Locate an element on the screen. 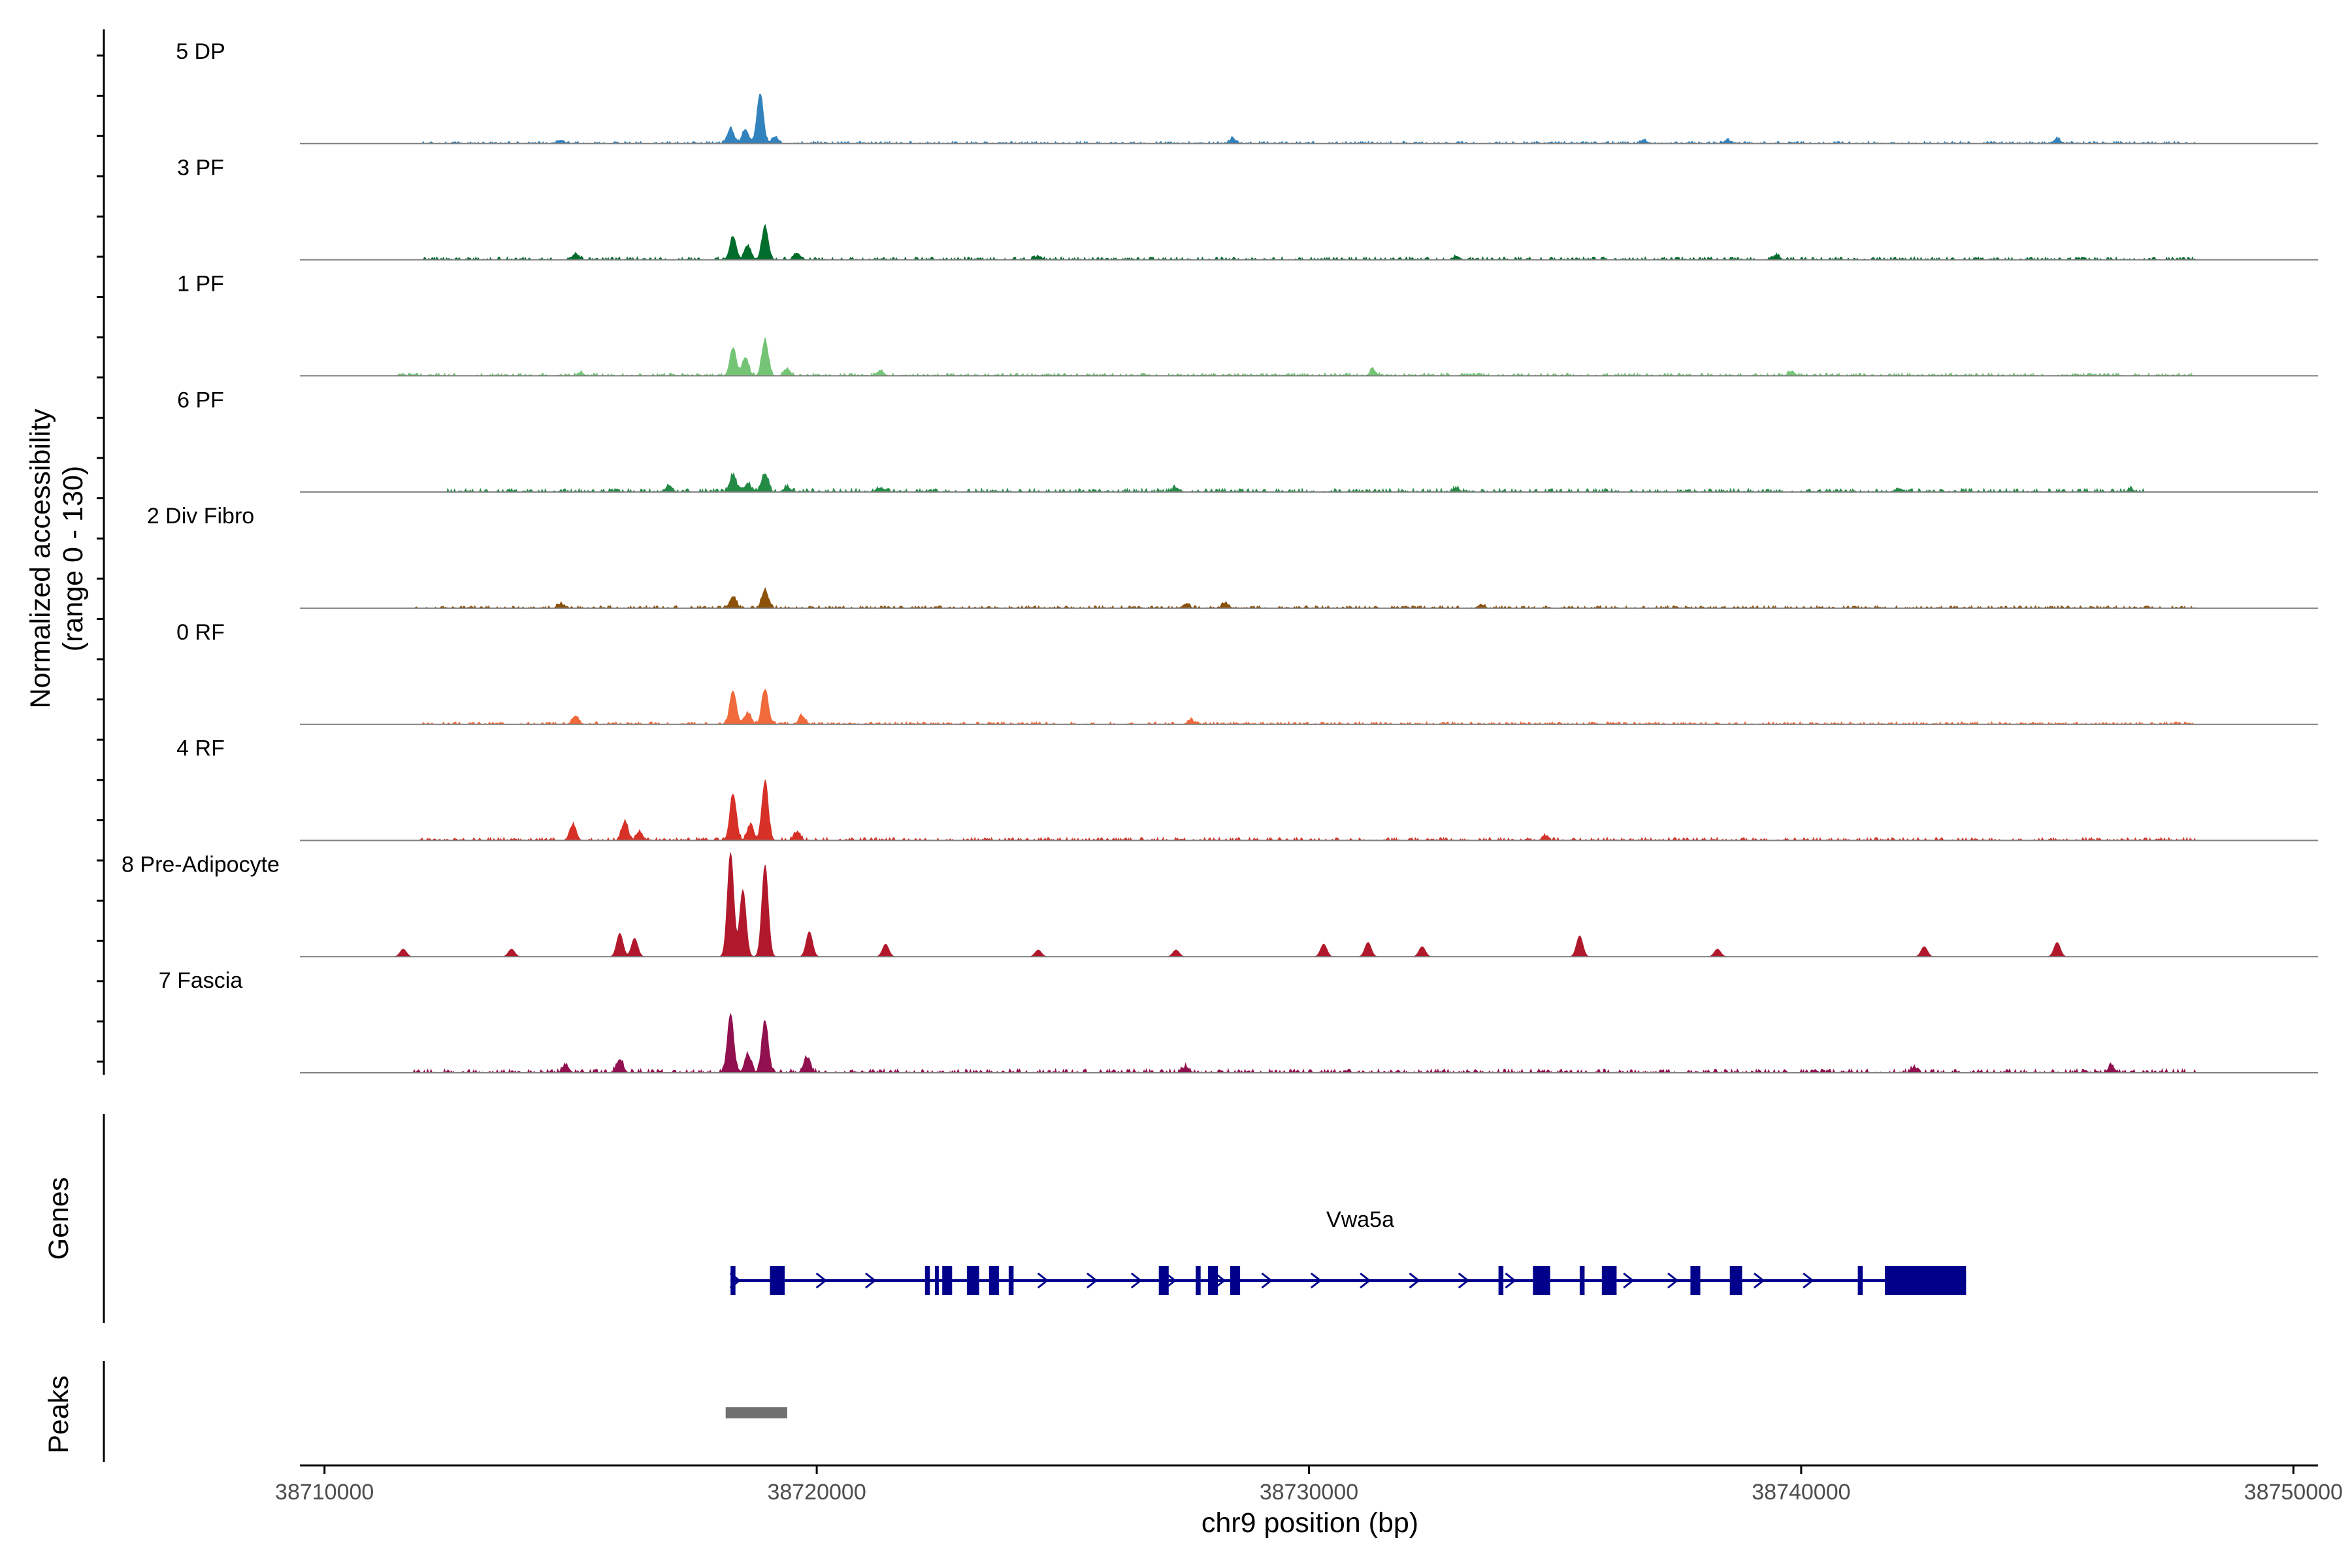 This screenshot has width=2352, height=1568. track-4-rf: 4 RF is located at coordinates (1247, 788).